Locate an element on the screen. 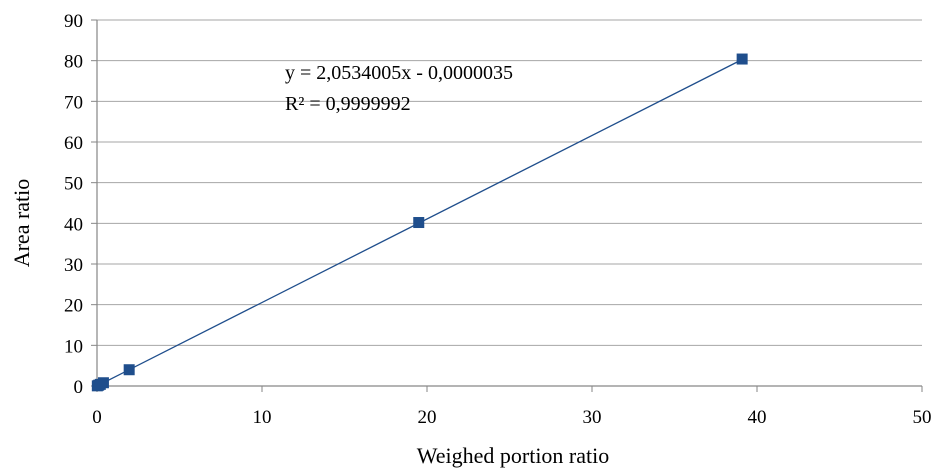 The image size is (933, 468). x-tick-label-50: 50 is located at coordinates (922, 417).